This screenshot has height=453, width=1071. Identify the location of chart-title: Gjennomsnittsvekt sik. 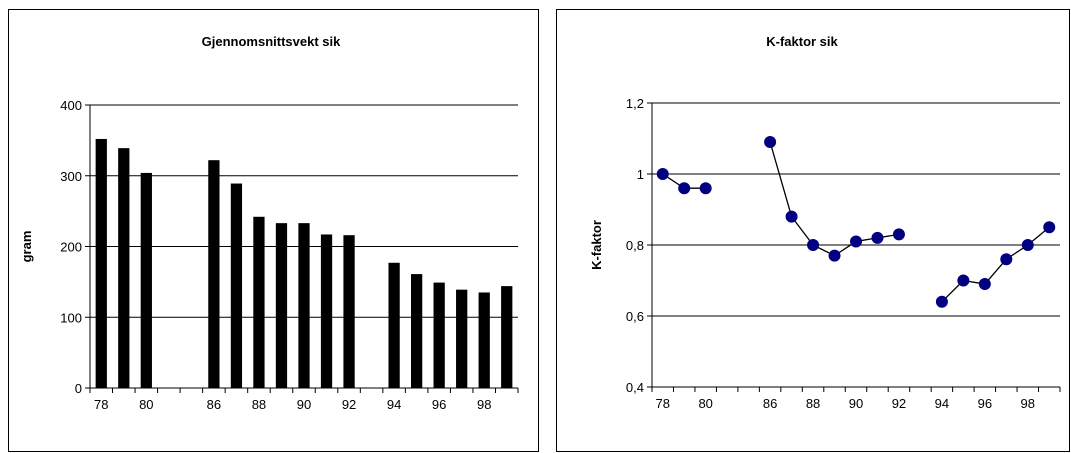
(271, 41).